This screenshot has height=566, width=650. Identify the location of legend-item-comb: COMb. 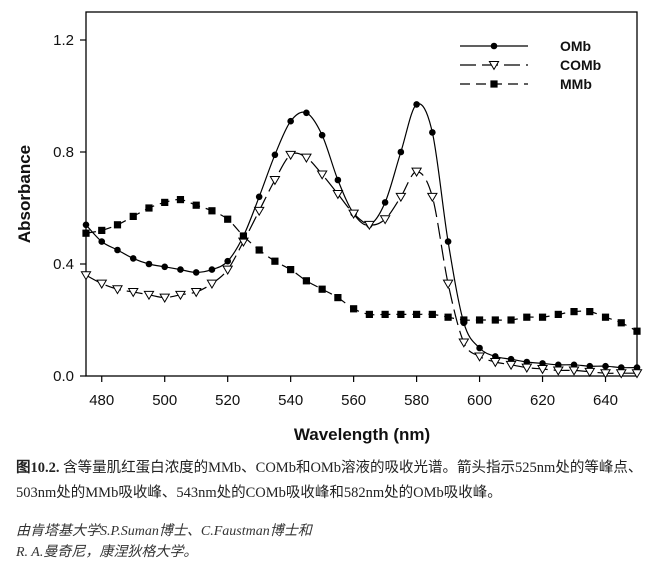
(530, 65).